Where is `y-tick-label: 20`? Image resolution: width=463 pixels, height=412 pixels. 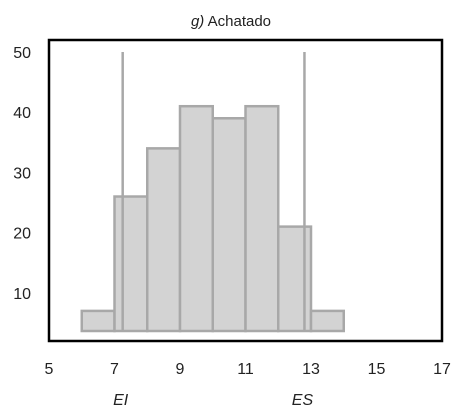 y-tick-label: 20 is located at coordinates (22, 234).